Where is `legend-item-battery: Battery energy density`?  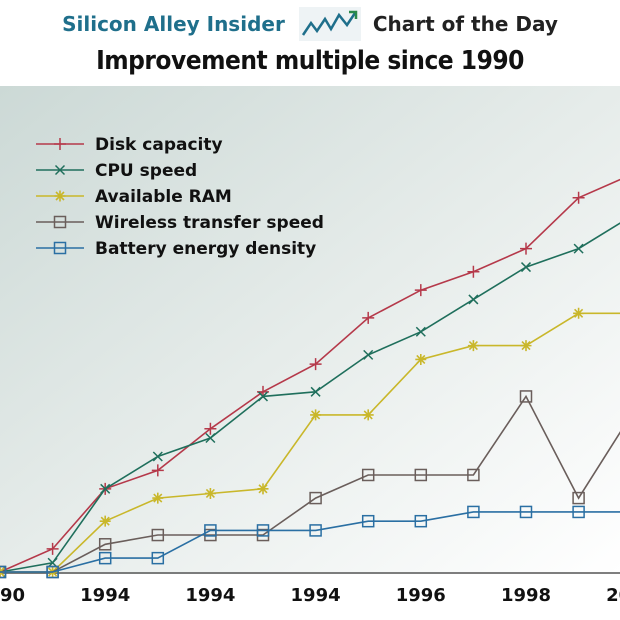
legend-item-battery: Battery energy density is located at coordinates (176, 249).